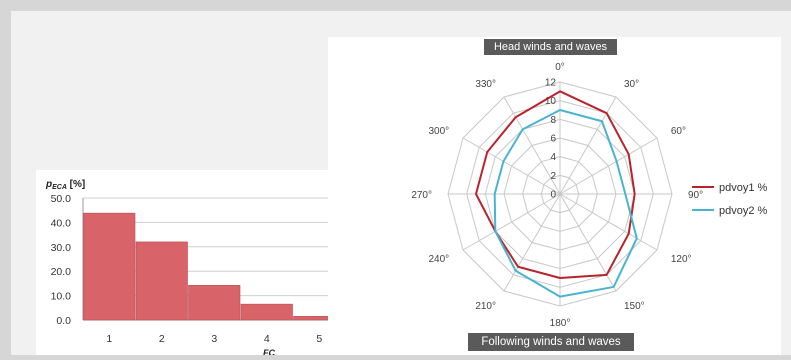  What do you see at coordinates (551, 101) in the screenshot?
I see `radar-radial-tick: 10` at bounding box center [551, 101].